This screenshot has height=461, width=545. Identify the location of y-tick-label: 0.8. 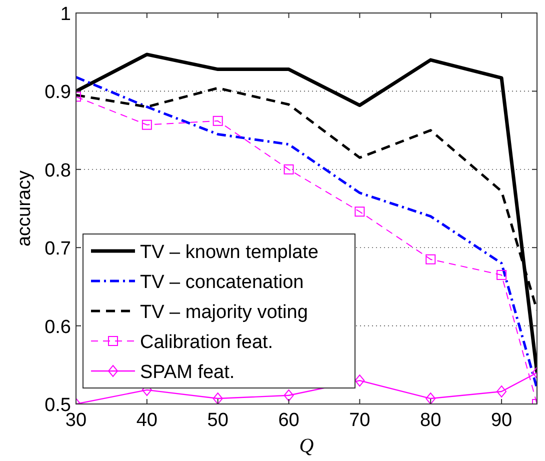
(57, 171).